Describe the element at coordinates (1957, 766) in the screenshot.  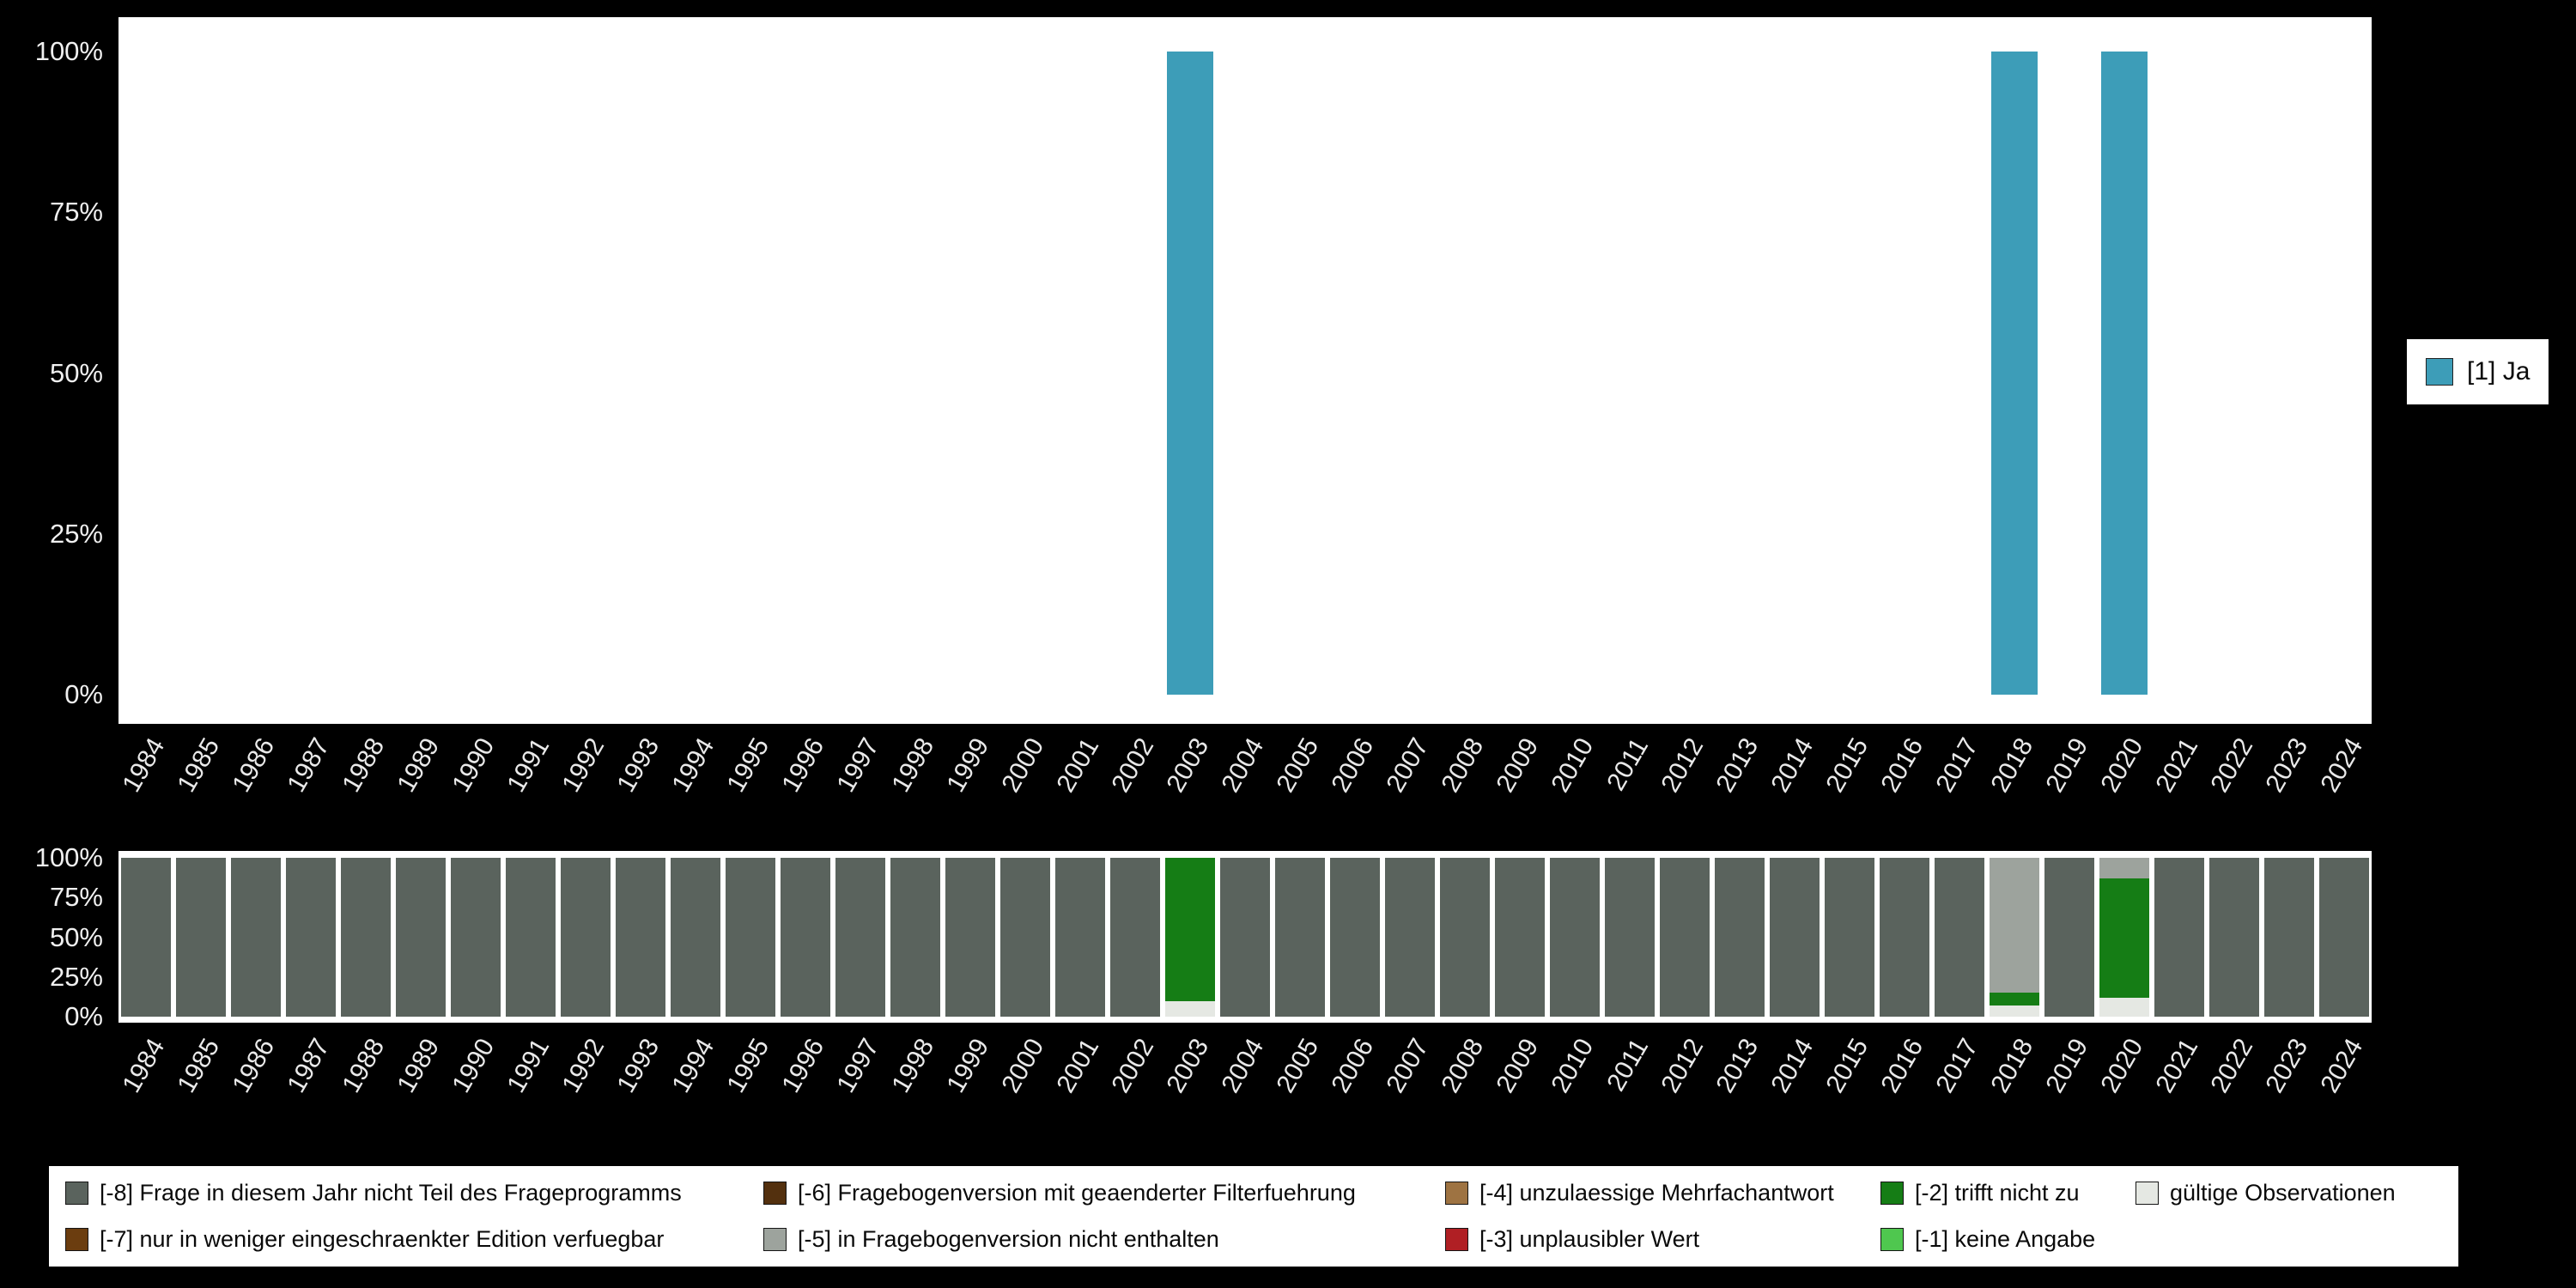
I see `x-tick-label: 2017` at that location.